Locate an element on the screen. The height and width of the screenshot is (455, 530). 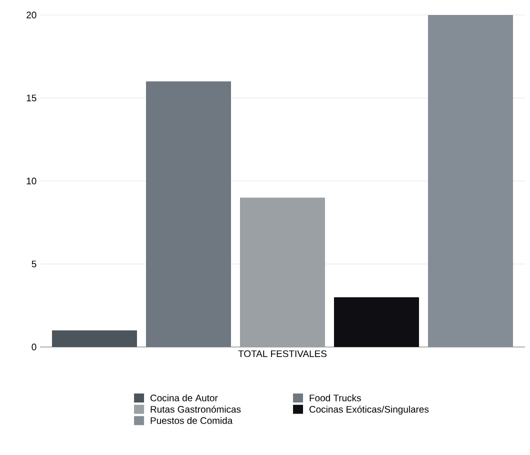
x-tick-label: TOTAL FESTIVALES is located at coordinates (282, 354).